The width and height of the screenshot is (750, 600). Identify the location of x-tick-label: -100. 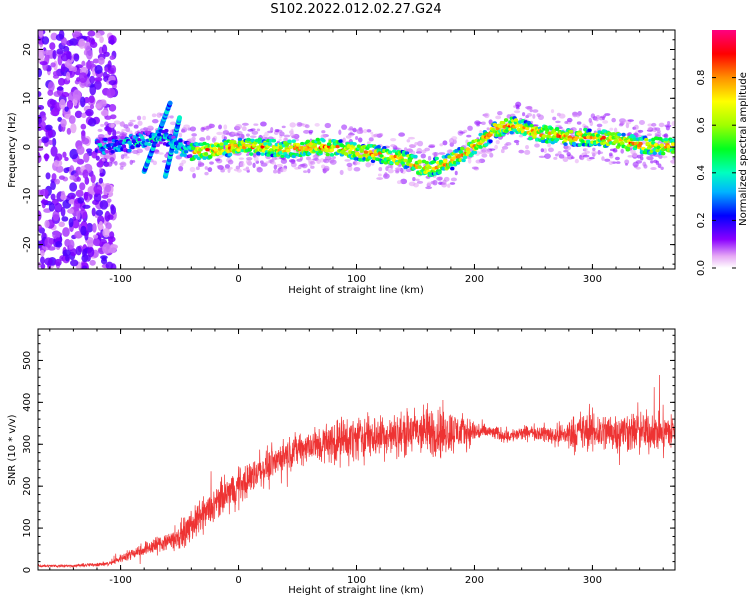
(120, 580).